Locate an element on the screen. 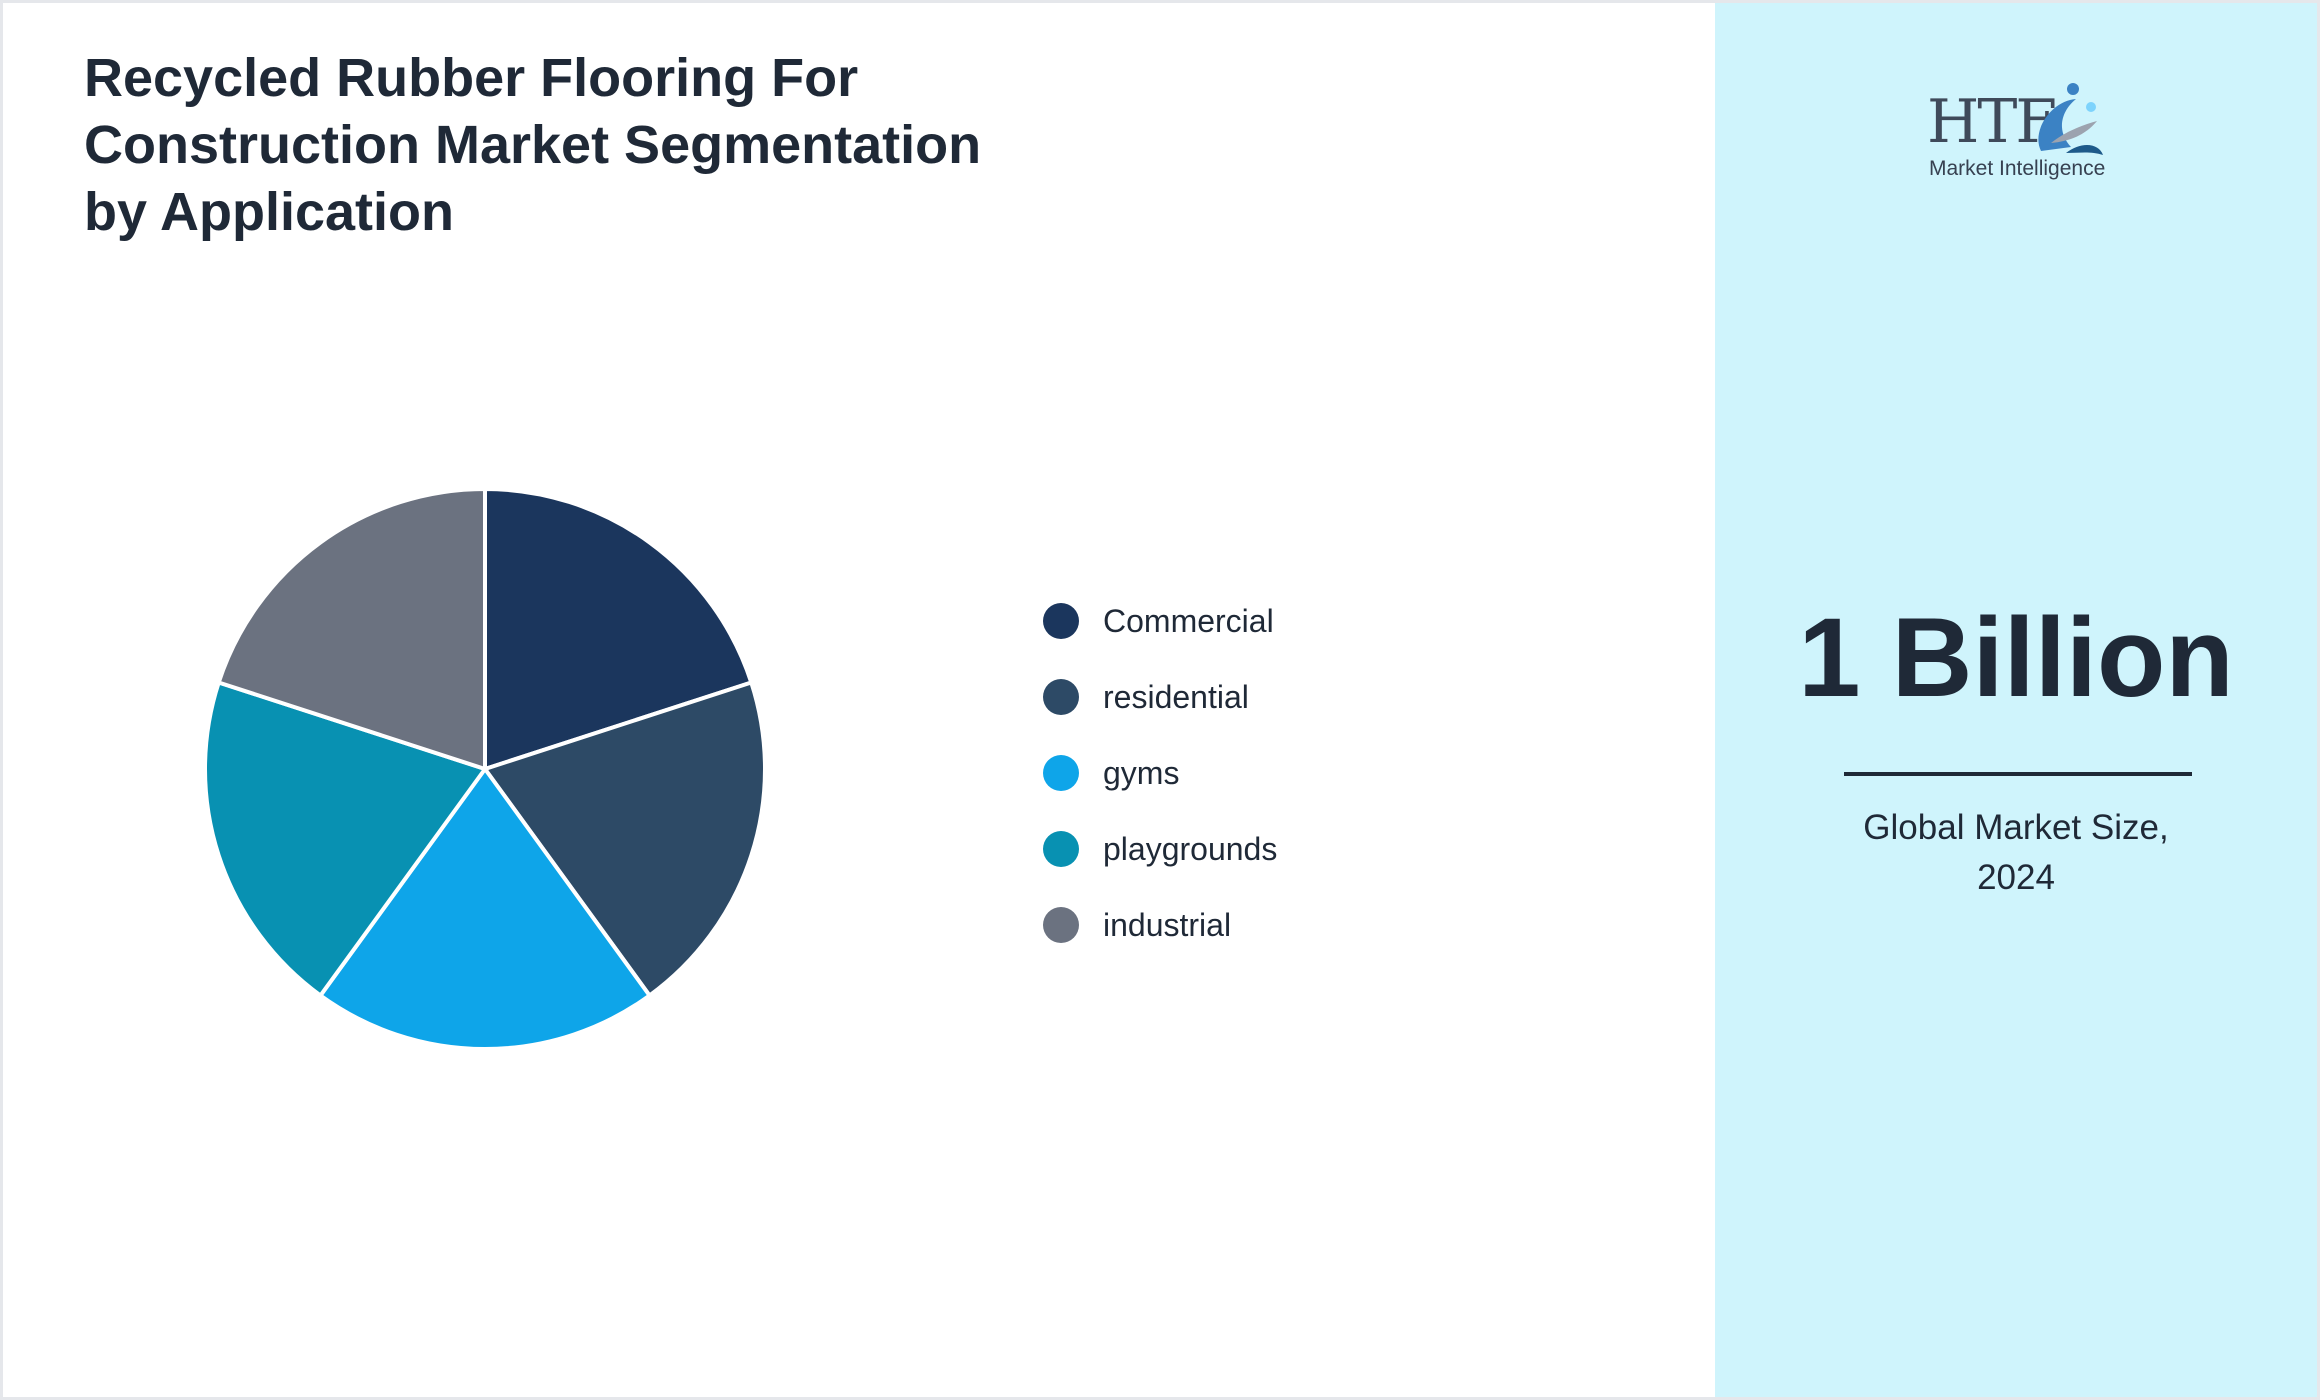 Image resolution: width=2320 pixels, height=1400 pixels. legend-label: residential is located at coordinates (1176, 696).